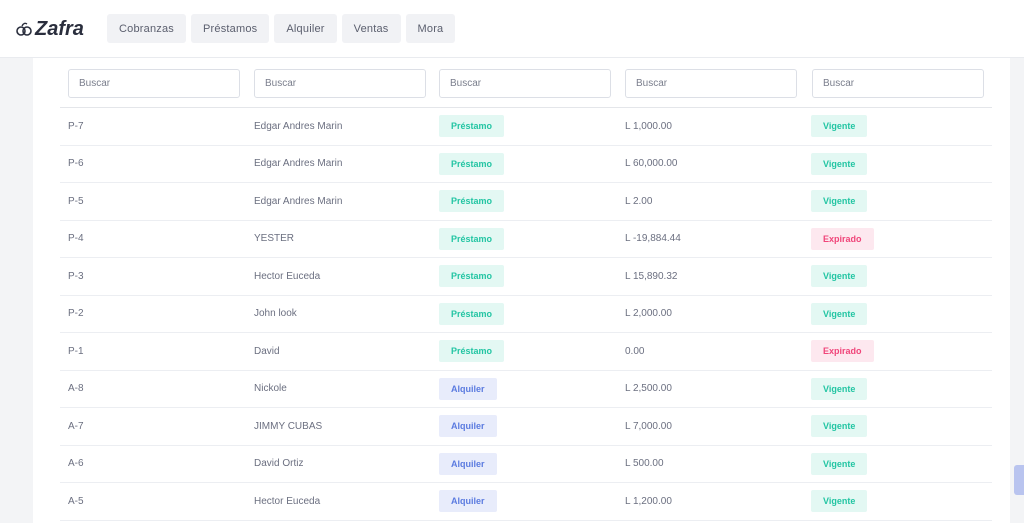 The width and height of the screenshot is (1024, 523). Describe the element at coordinates (146, 28) in the screenshot. I see `nav-item-cobranzas: Cobranzas` at that location.